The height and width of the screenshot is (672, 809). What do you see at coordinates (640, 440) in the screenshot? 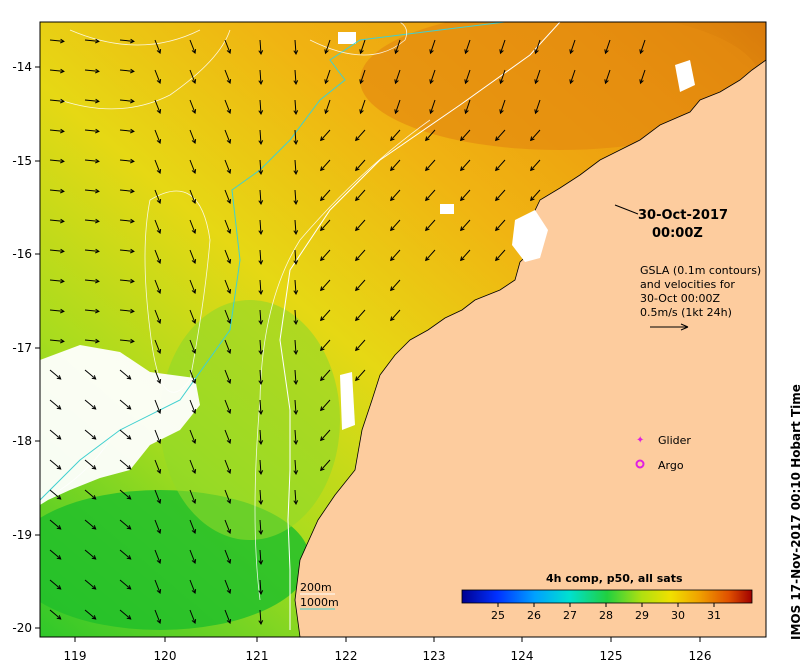
I see `glider-marker: ✦` at bounding box center [640, 440].